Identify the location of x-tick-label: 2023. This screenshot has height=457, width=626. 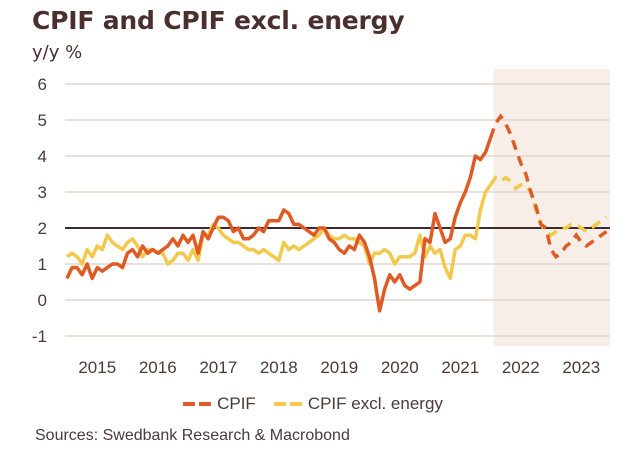
(581, 367).